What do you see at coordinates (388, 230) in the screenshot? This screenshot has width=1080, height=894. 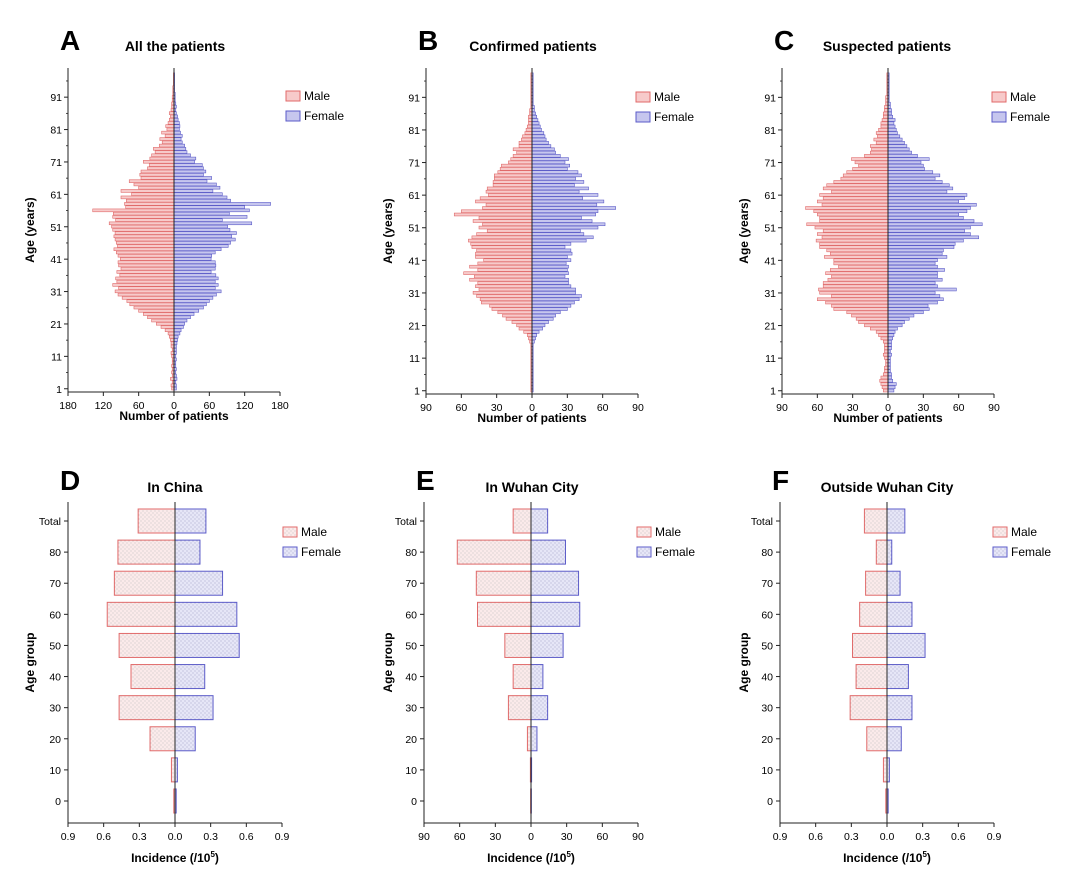 I see `y-axis-label: Age (years)` at bounding box center [388, 230].